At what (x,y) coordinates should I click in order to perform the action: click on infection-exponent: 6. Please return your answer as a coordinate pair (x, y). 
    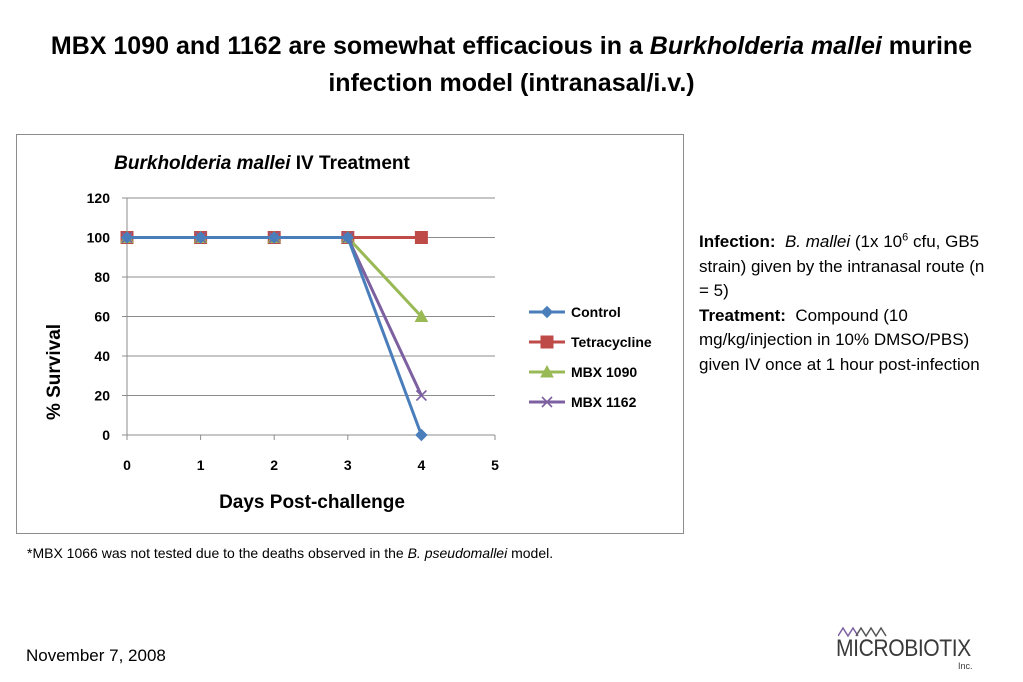
    Looking at the image, I should click on (905, 237).